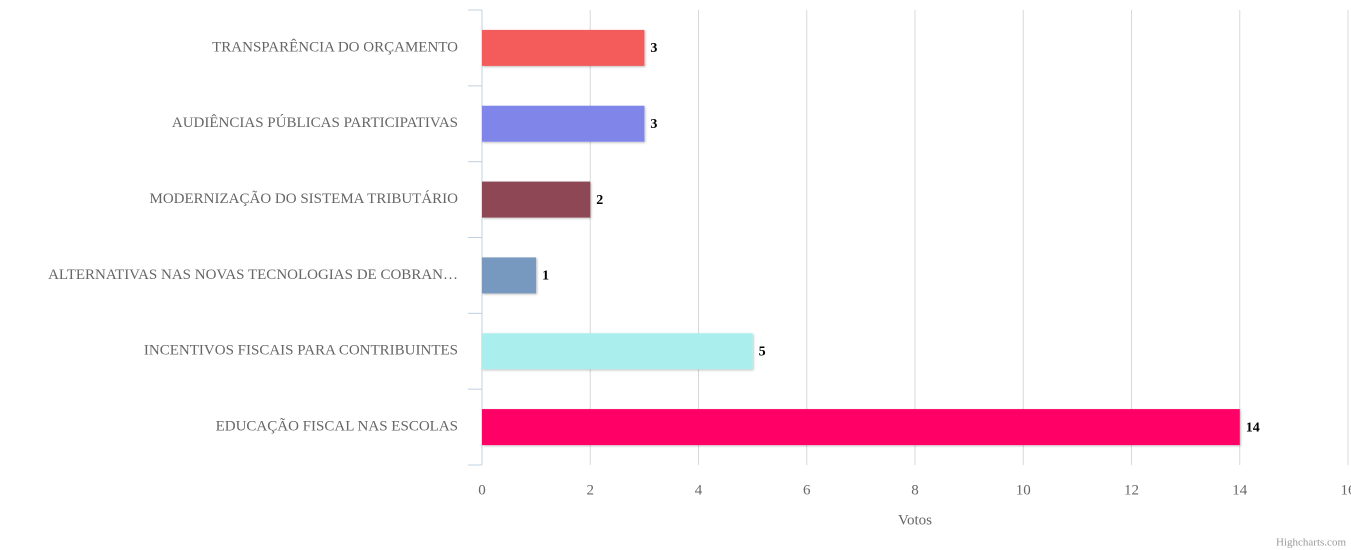  I want to click on x-tick-label: 10, so click(1023, 490).